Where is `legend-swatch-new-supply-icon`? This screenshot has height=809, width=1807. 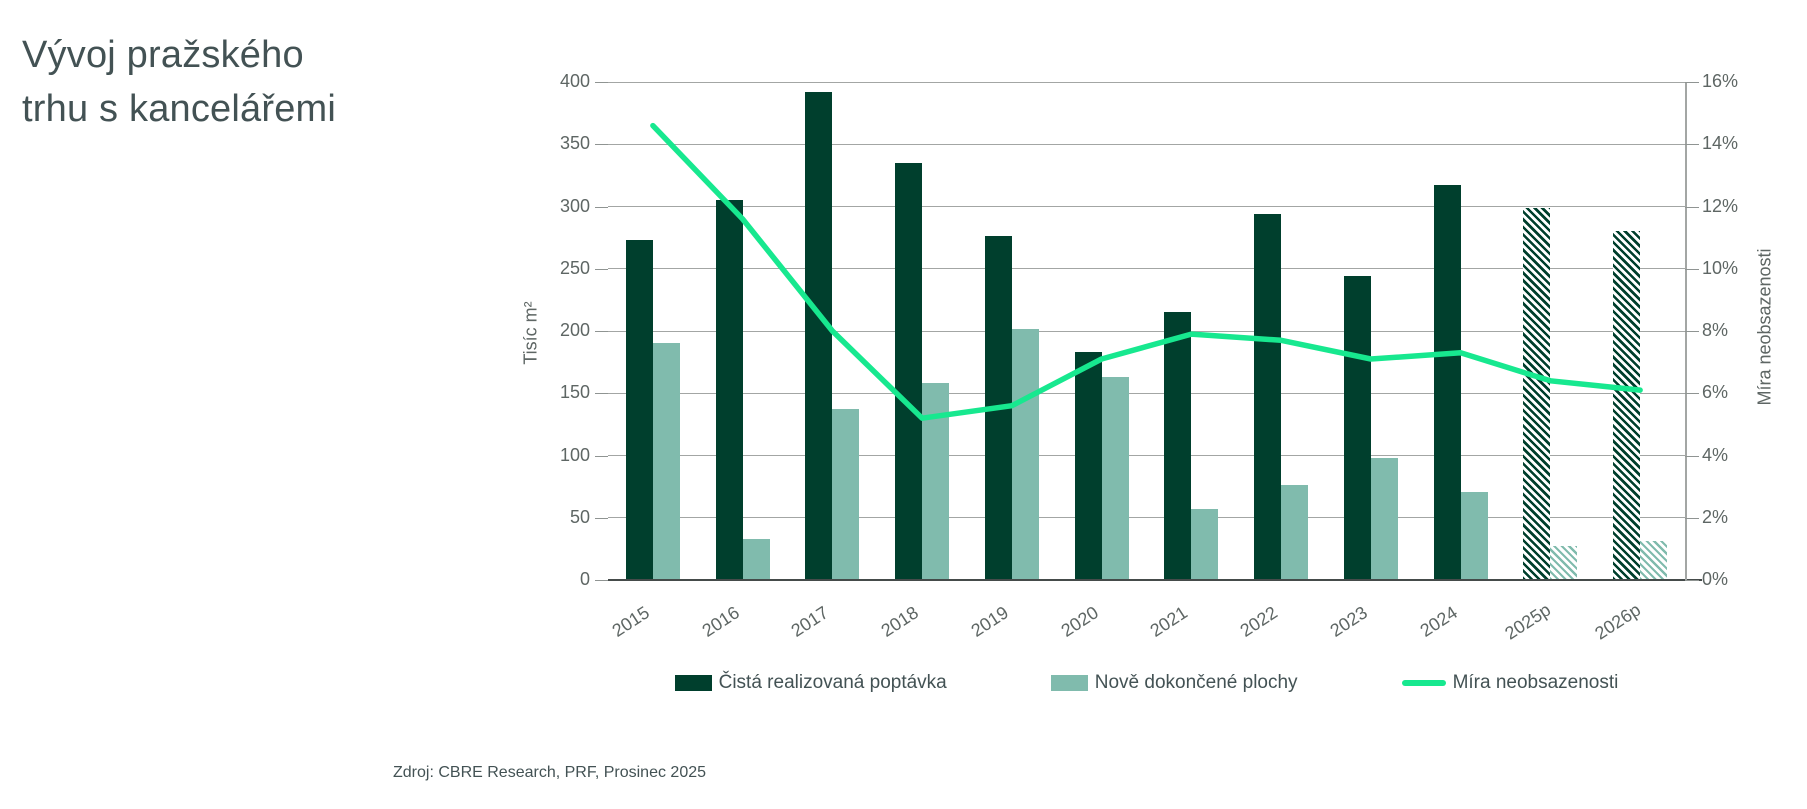 legend-swatch-new-supply-icon is located at coordinates (1069, 683).